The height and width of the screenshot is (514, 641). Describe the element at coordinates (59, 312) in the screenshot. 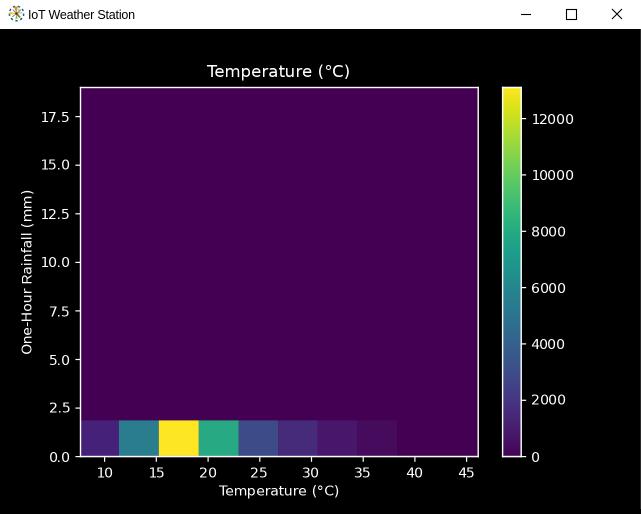

I see `svg-text: 7.5` at that location.